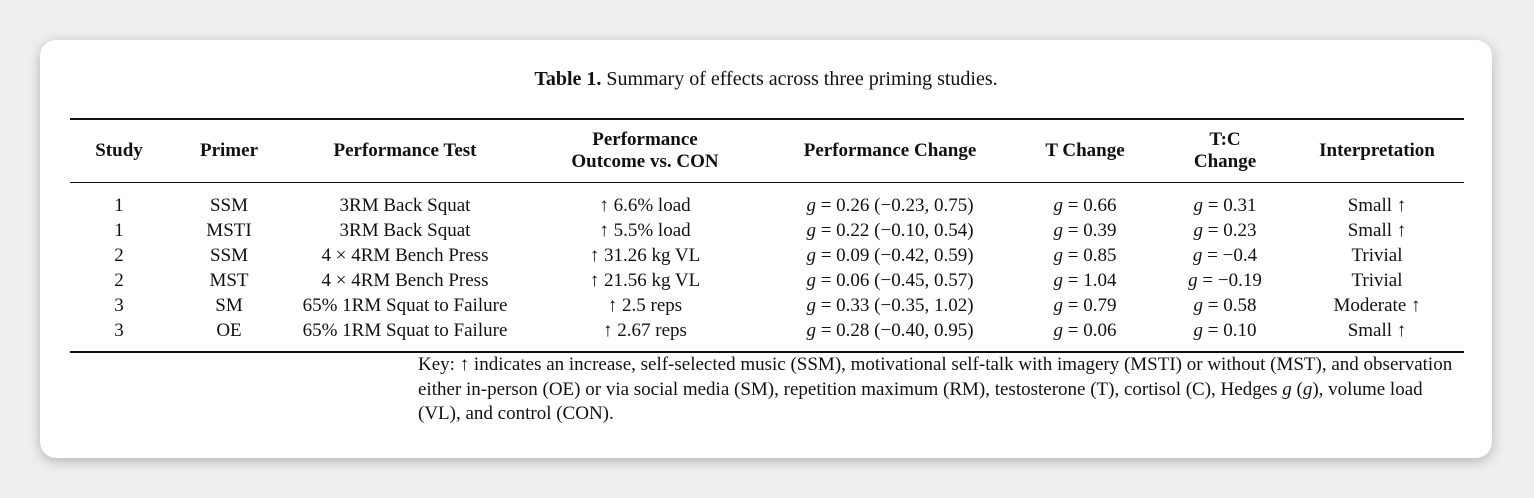 This screenshot has height=498, width=1534. Describe the element at coordinates (1090, 230) in the screenshot. I see `cell-t-change-value: = 0.39` at that location.